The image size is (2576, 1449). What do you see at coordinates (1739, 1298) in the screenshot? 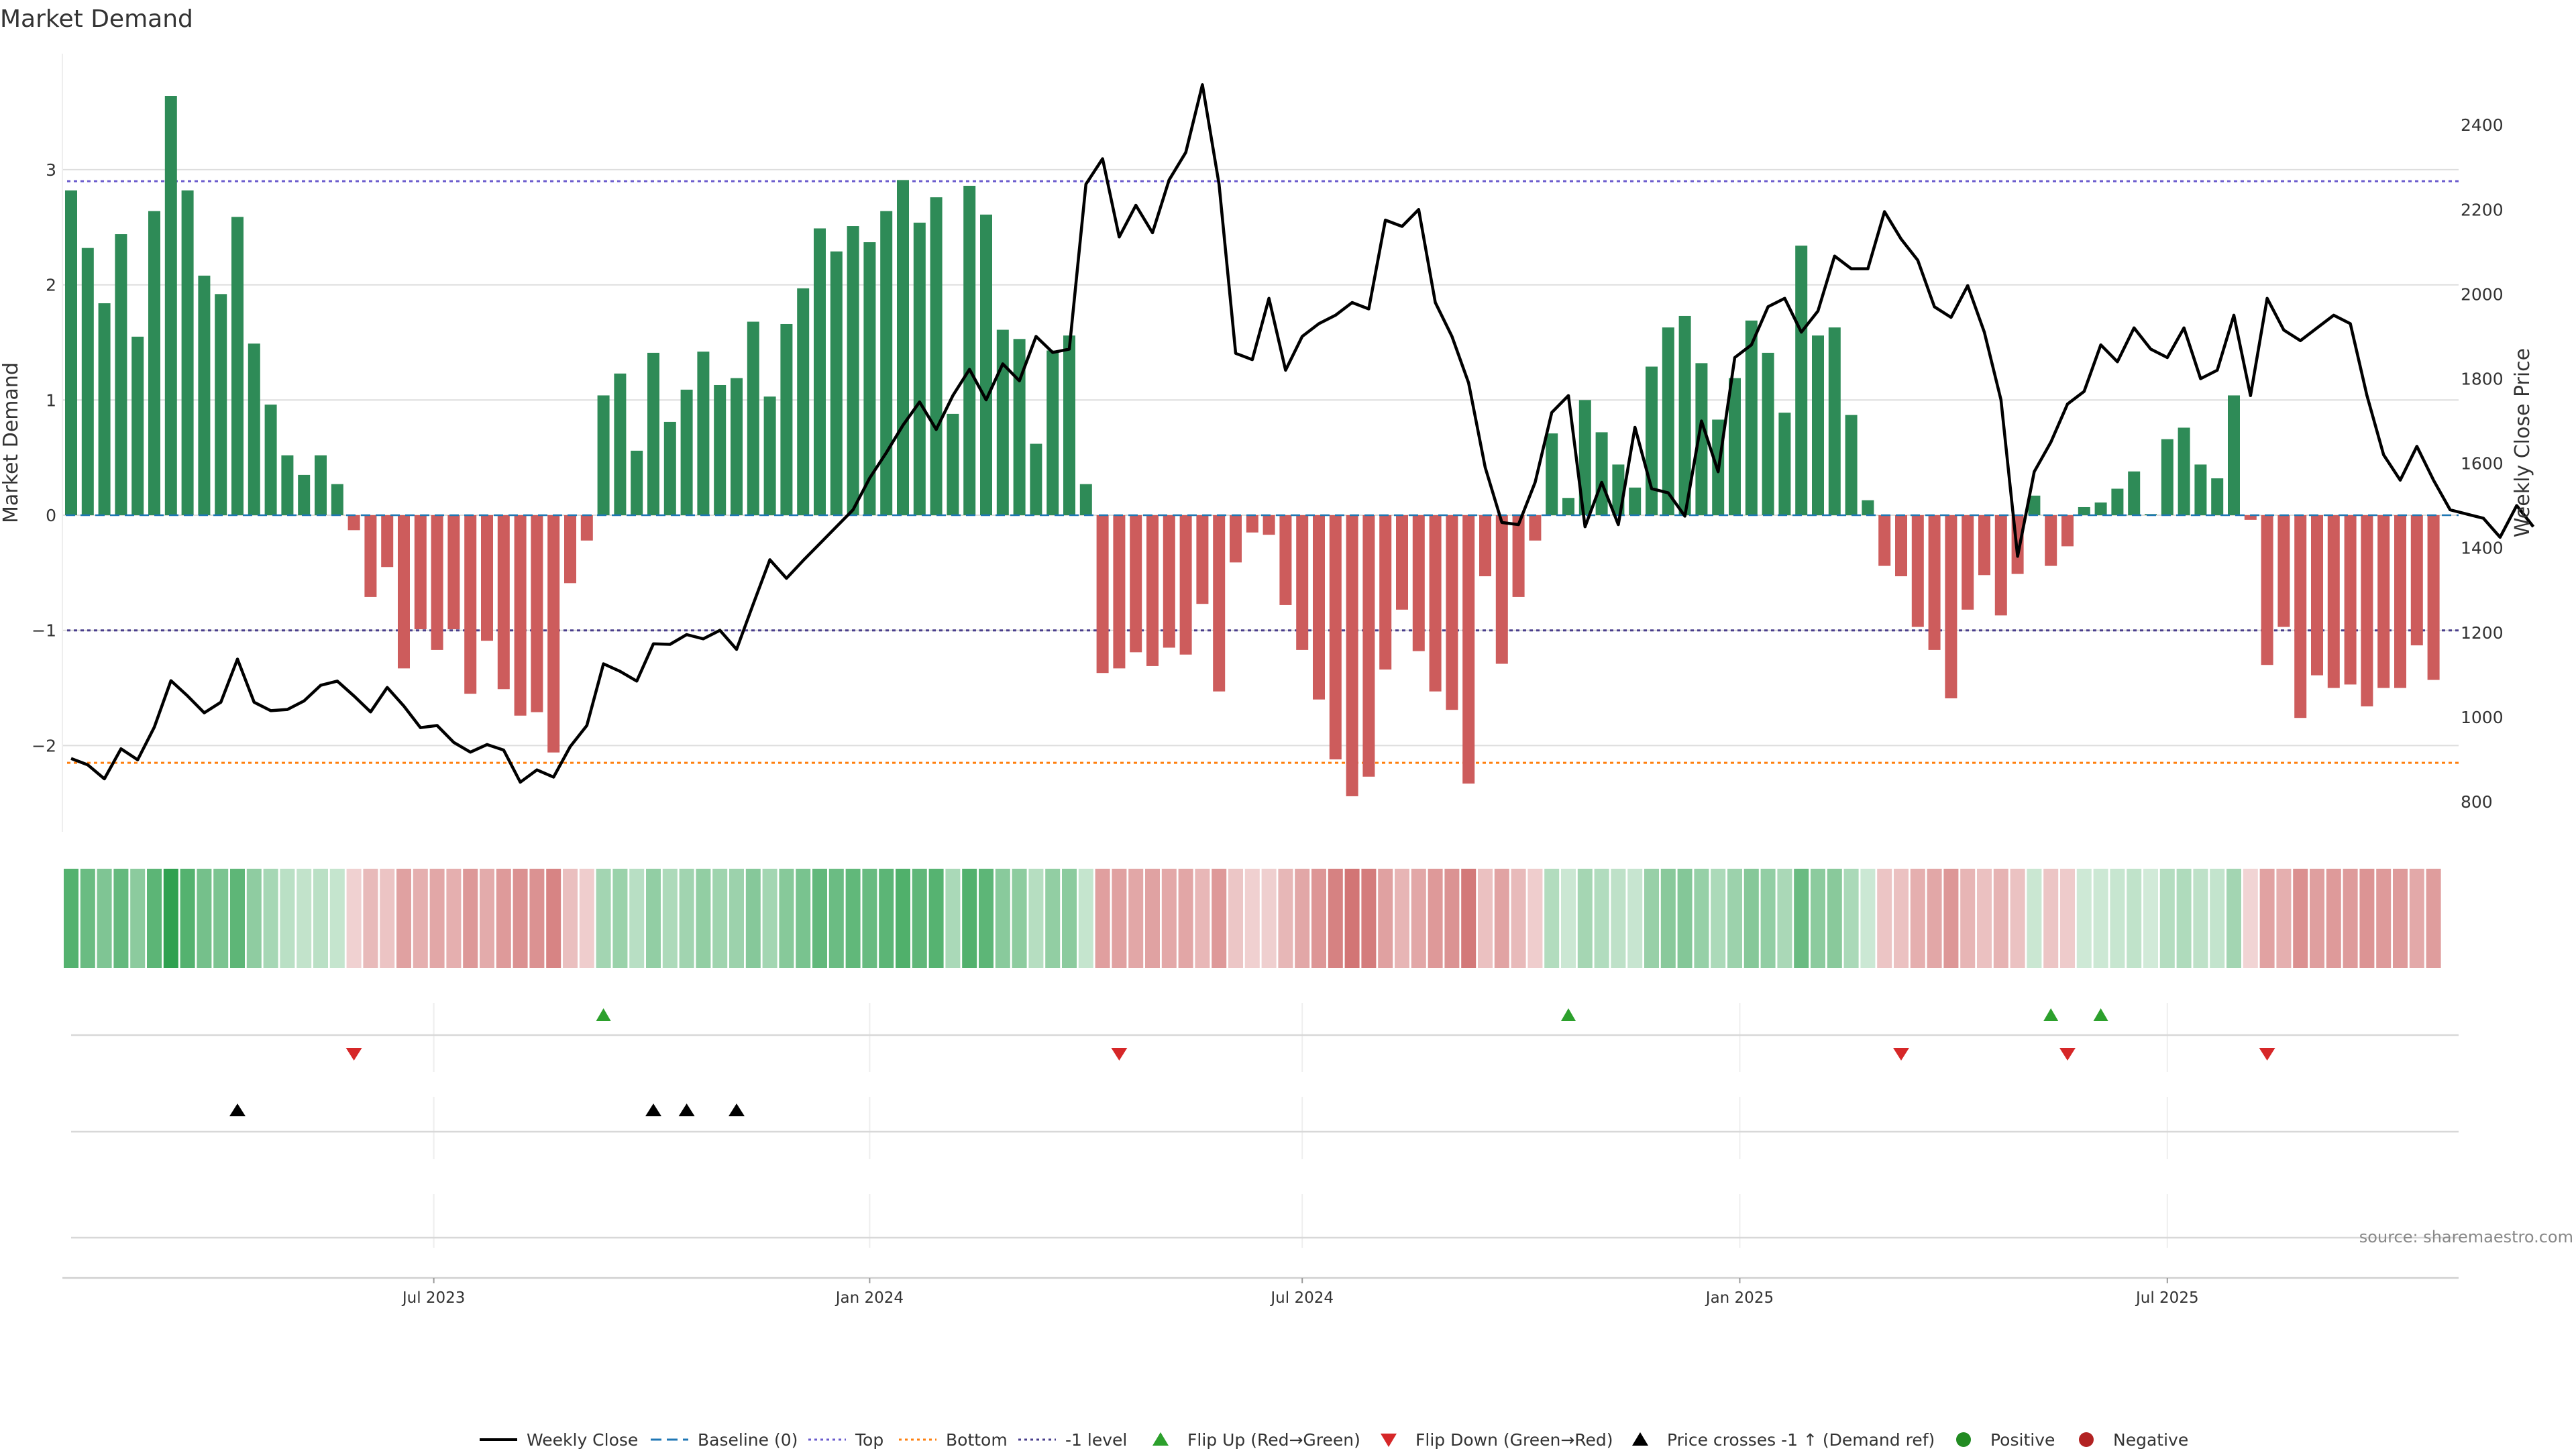
I see `x-tick-label: Jan 2025` at bounding box center [1739, 1298].